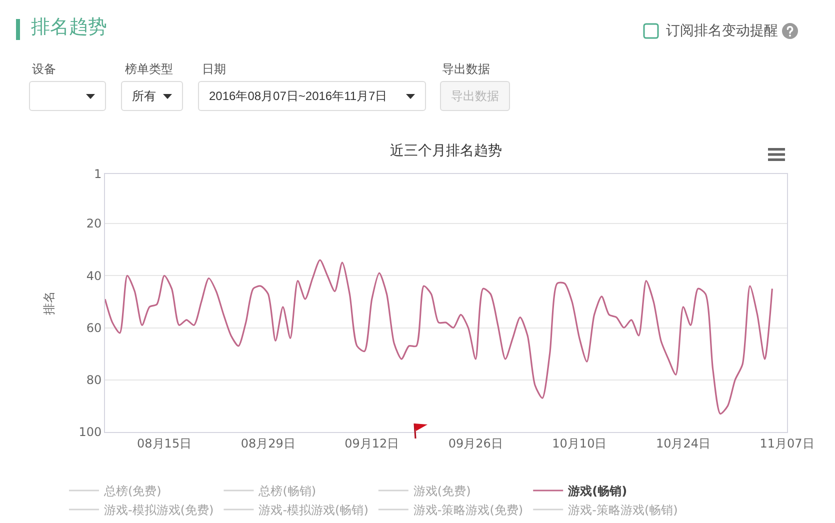  Describe the element at coordinates (94, 380) in the screenshot. I see `y-tick-label: 80` at that location.